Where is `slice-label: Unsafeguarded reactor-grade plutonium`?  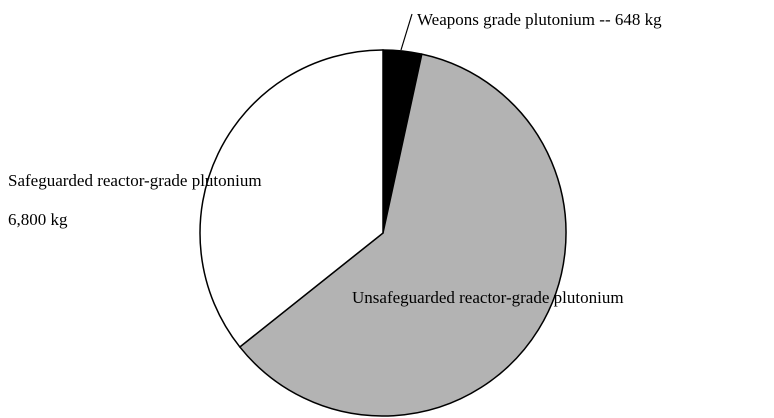
slice-label: Unsafeguarded reactor-grade plutonium is located at coordinates (488, 297).